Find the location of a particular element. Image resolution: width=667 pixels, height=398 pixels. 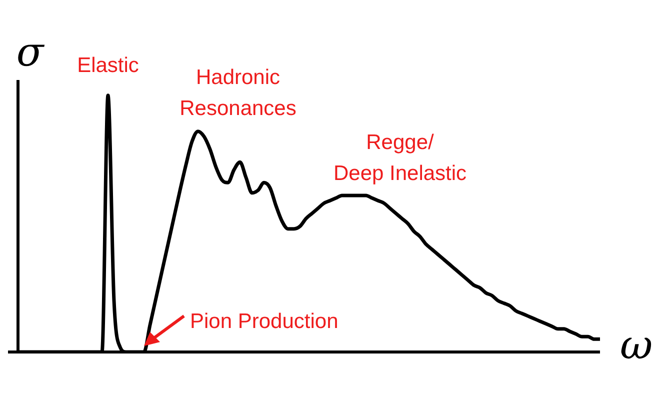

annotation: Regge/ Deep Inelastic is located at coordinates (400, 157).